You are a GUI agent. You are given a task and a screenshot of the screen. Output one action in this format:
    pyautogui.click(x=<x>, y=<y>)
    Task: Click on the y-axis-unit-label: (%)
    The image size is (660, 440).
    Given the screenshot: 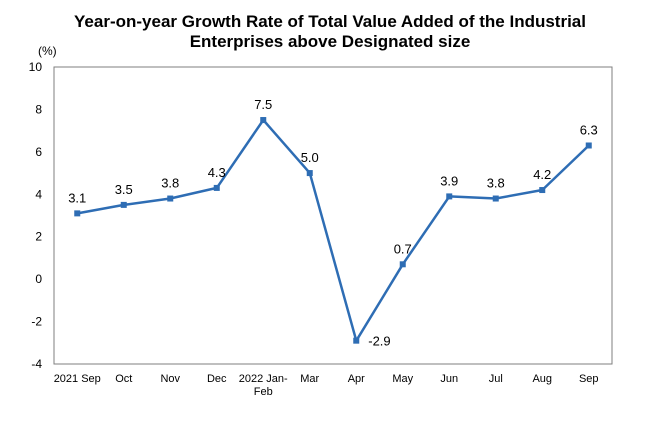 What is the action you would take?
    pyautogui.click(x=47, y=51)
    